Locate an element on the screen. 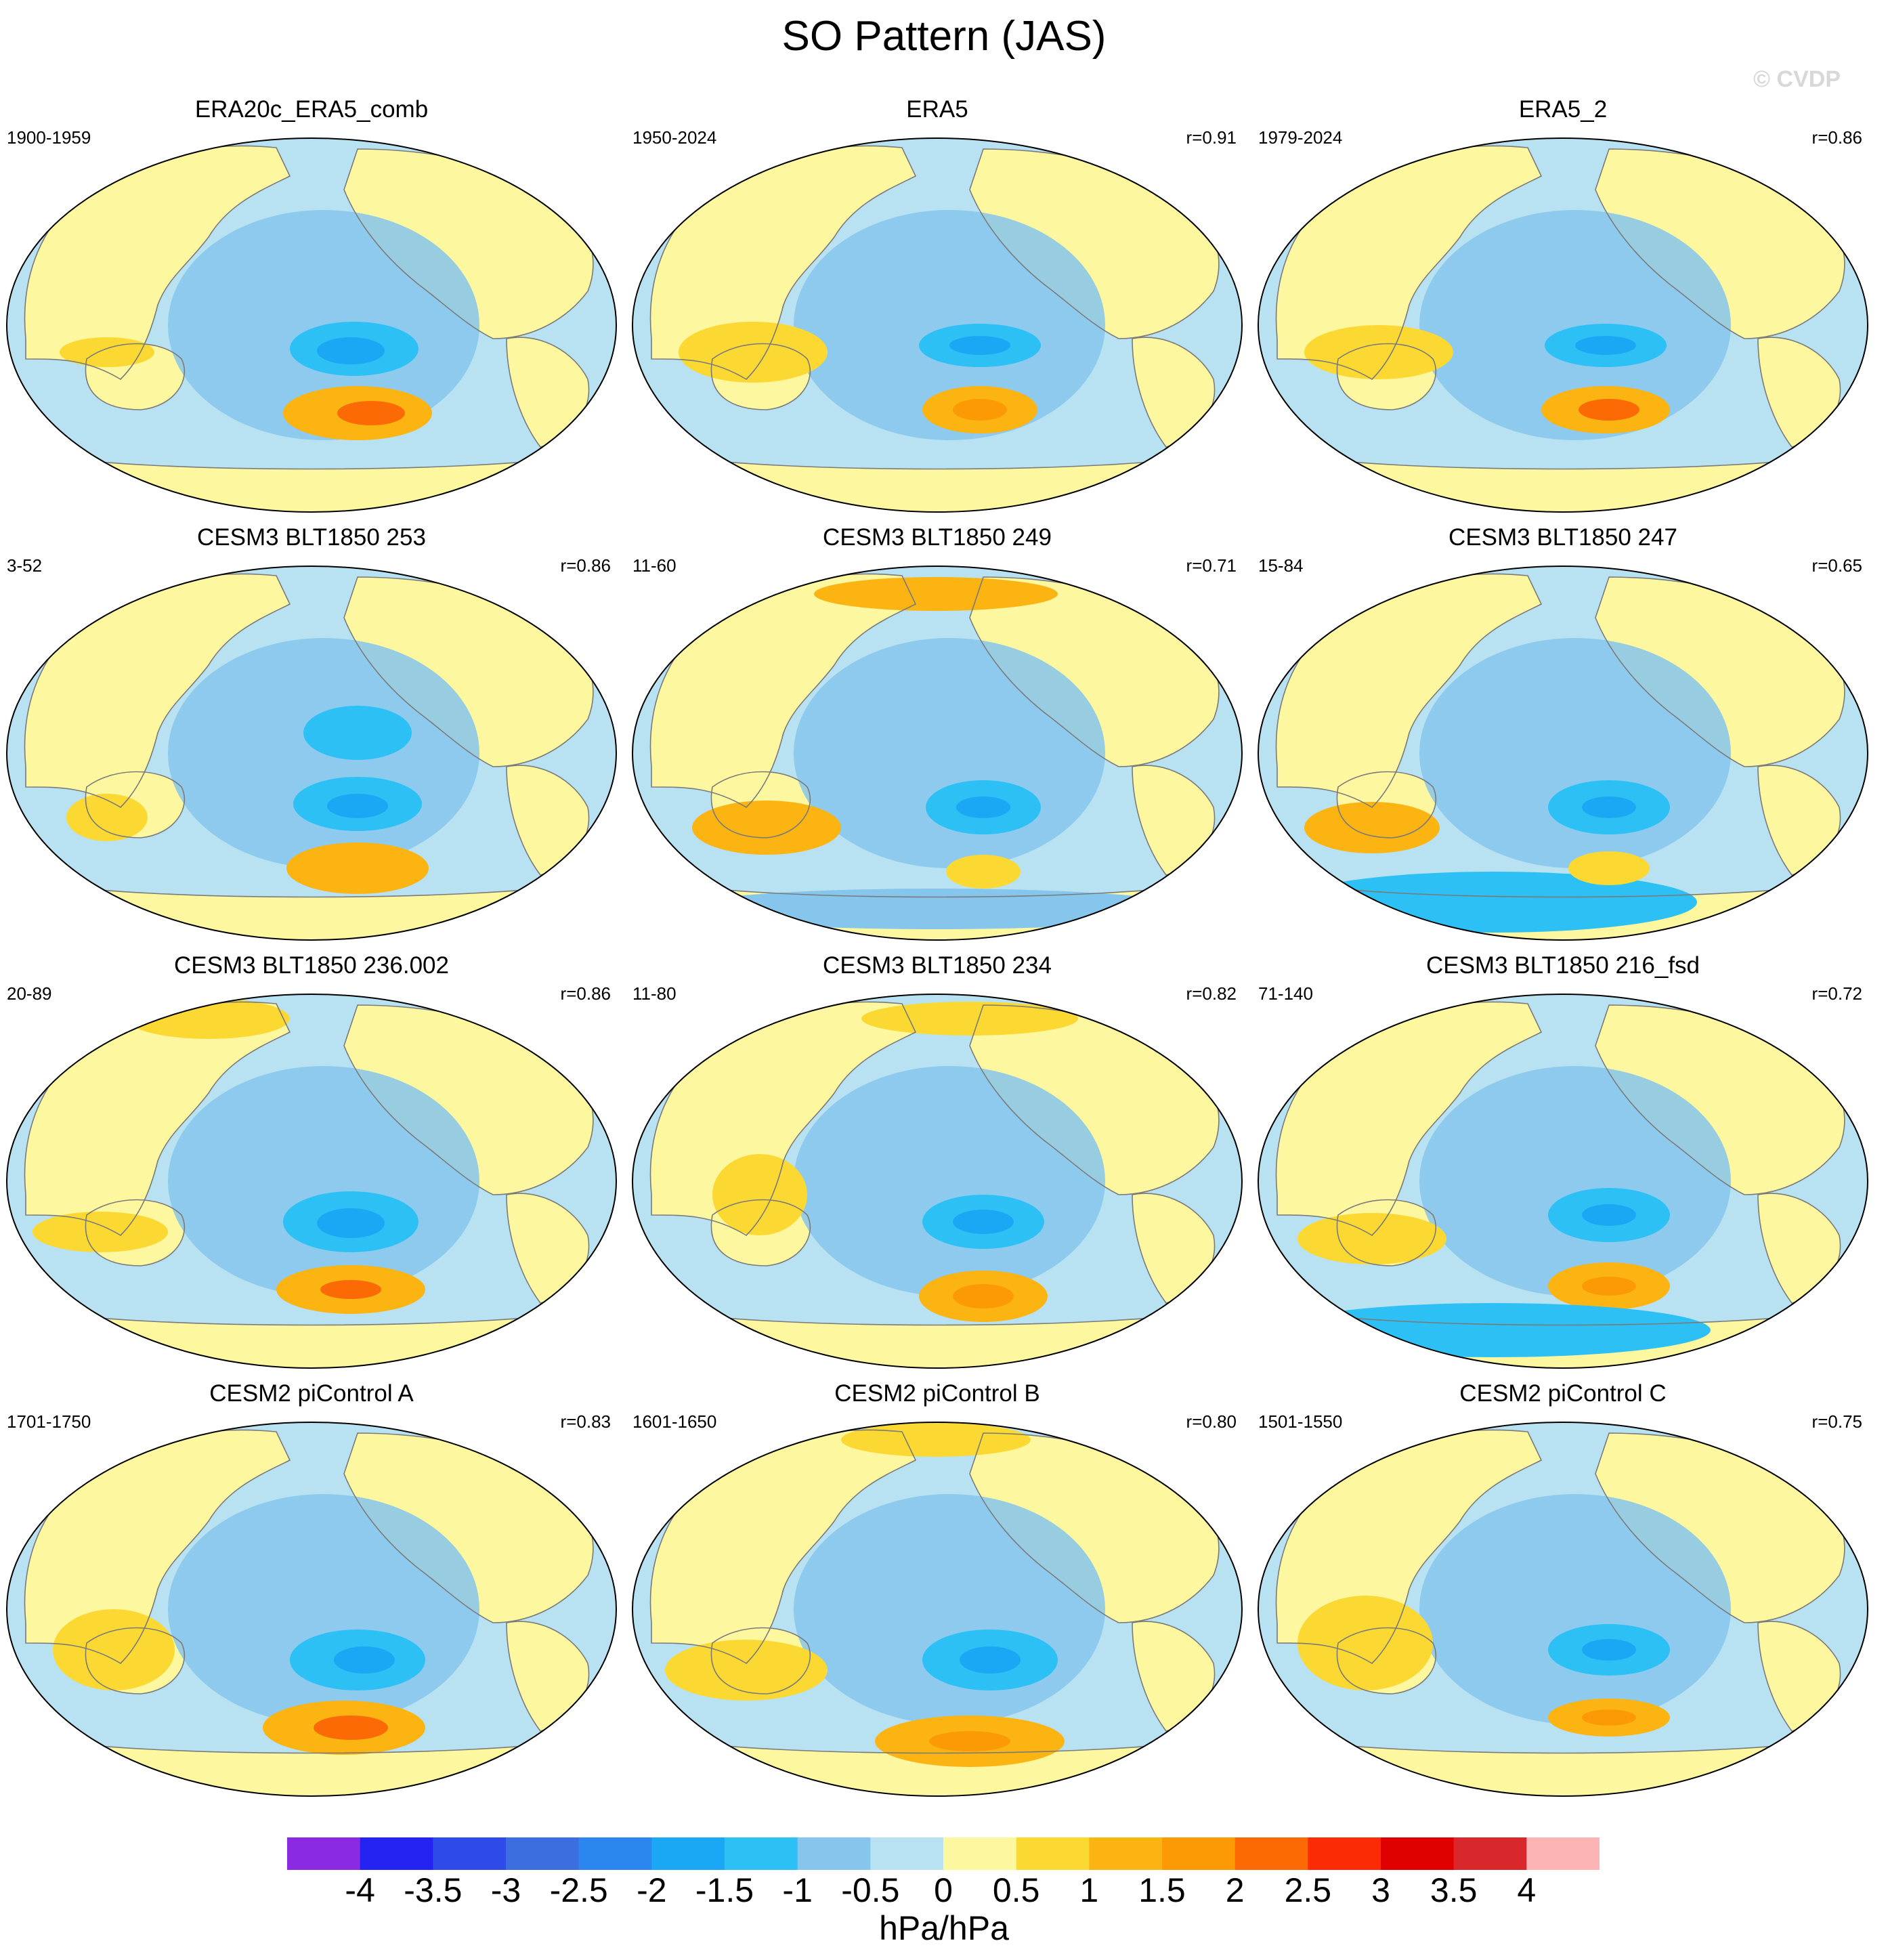  panel-period: 1701-1750 is located at coordinates (49, 1421).